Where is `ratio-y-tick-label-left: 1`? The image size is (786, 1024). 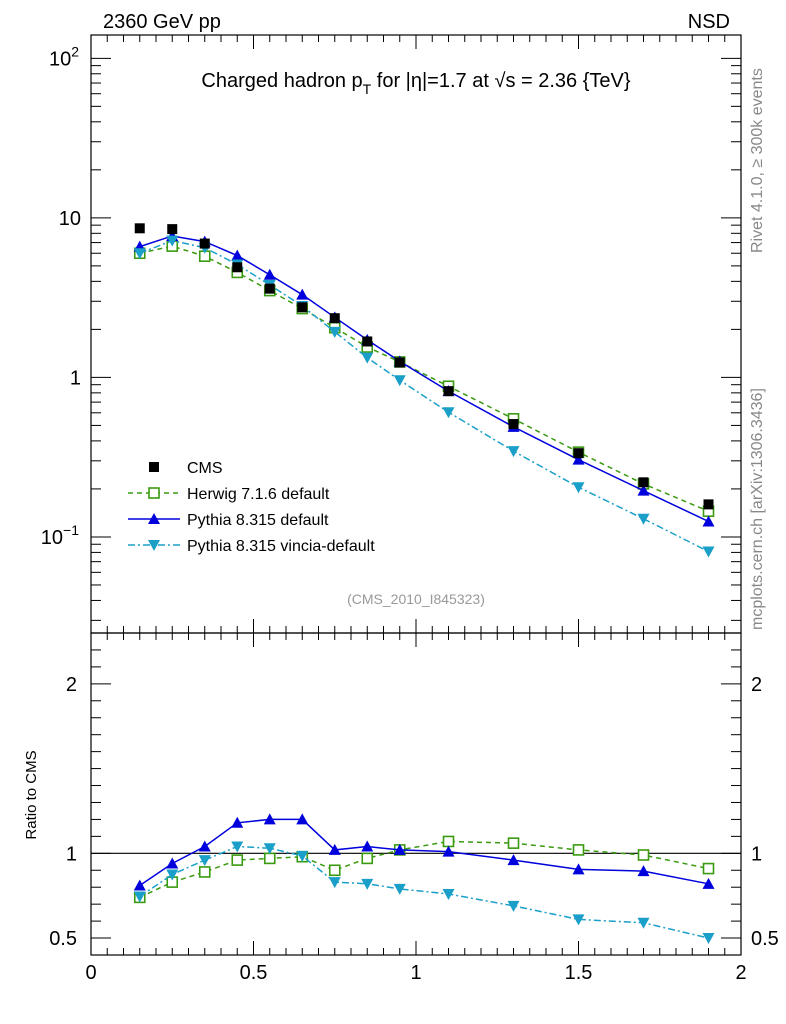 ratio-y-tick-label-left: 1 is located at coordinates (71, 854).